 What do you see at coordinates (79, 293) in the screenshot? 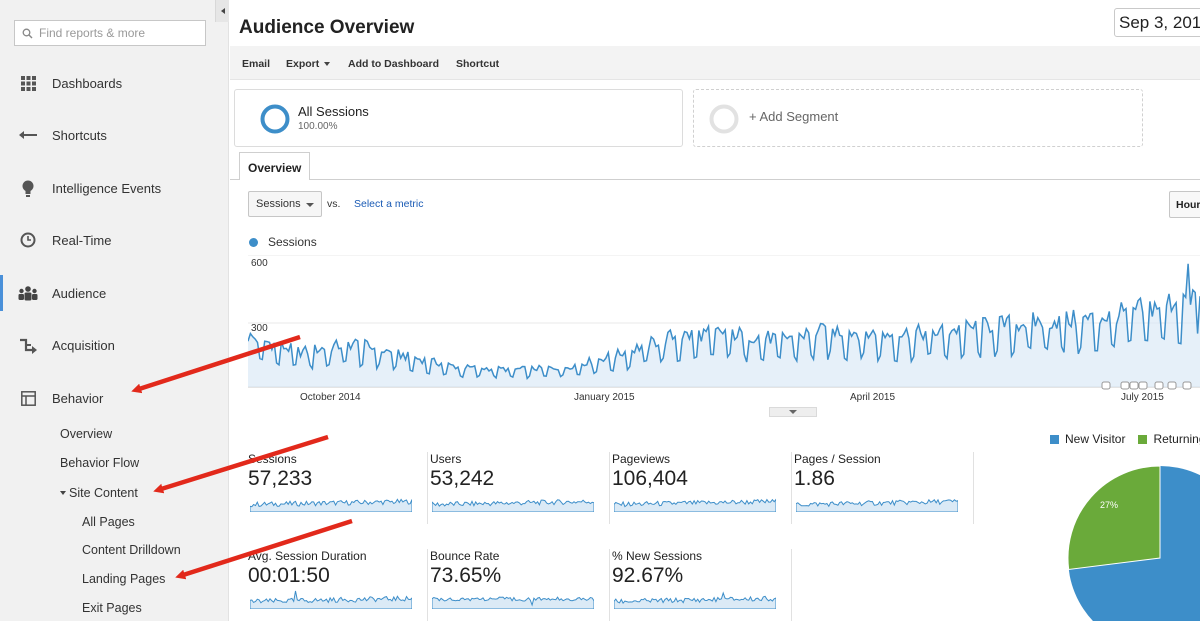
I see `nav-label: Audience` at bounding box center [79, 293].